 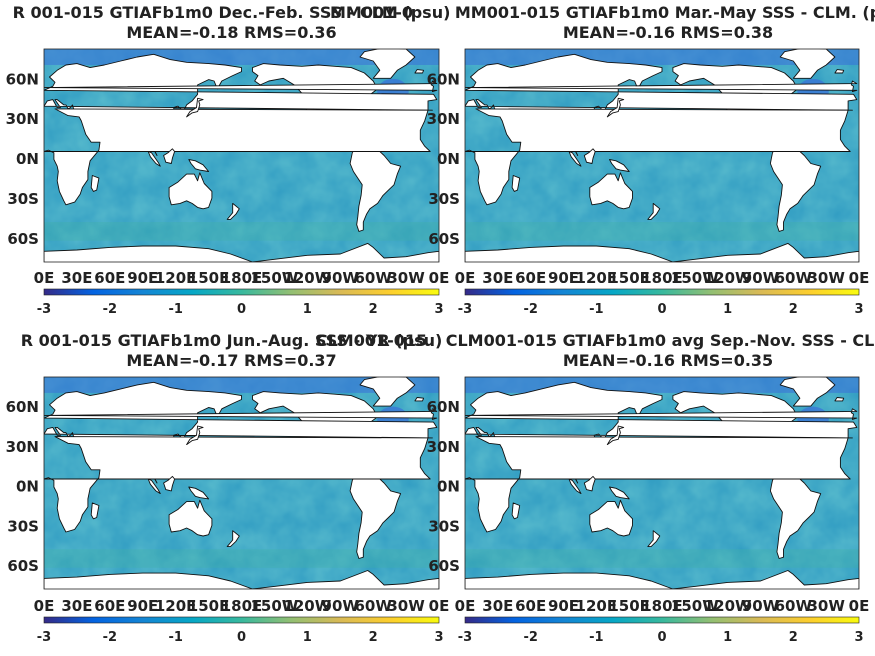 I want to click on panel-subtitle: MEAN=-0.16 RMS=0.38, so click(x=668, y=32).